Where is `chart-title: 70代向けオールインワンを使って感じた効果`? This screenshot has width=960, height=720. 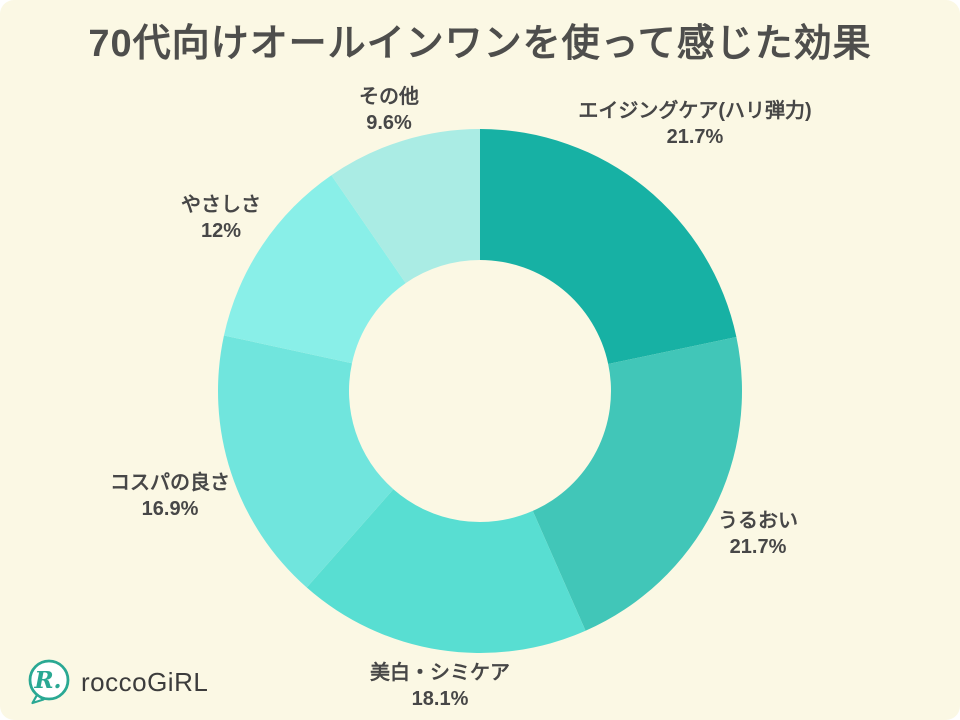
chart-title: 70代向けオールインワンを使って感じた効果 is located at coordinates (480, 44).